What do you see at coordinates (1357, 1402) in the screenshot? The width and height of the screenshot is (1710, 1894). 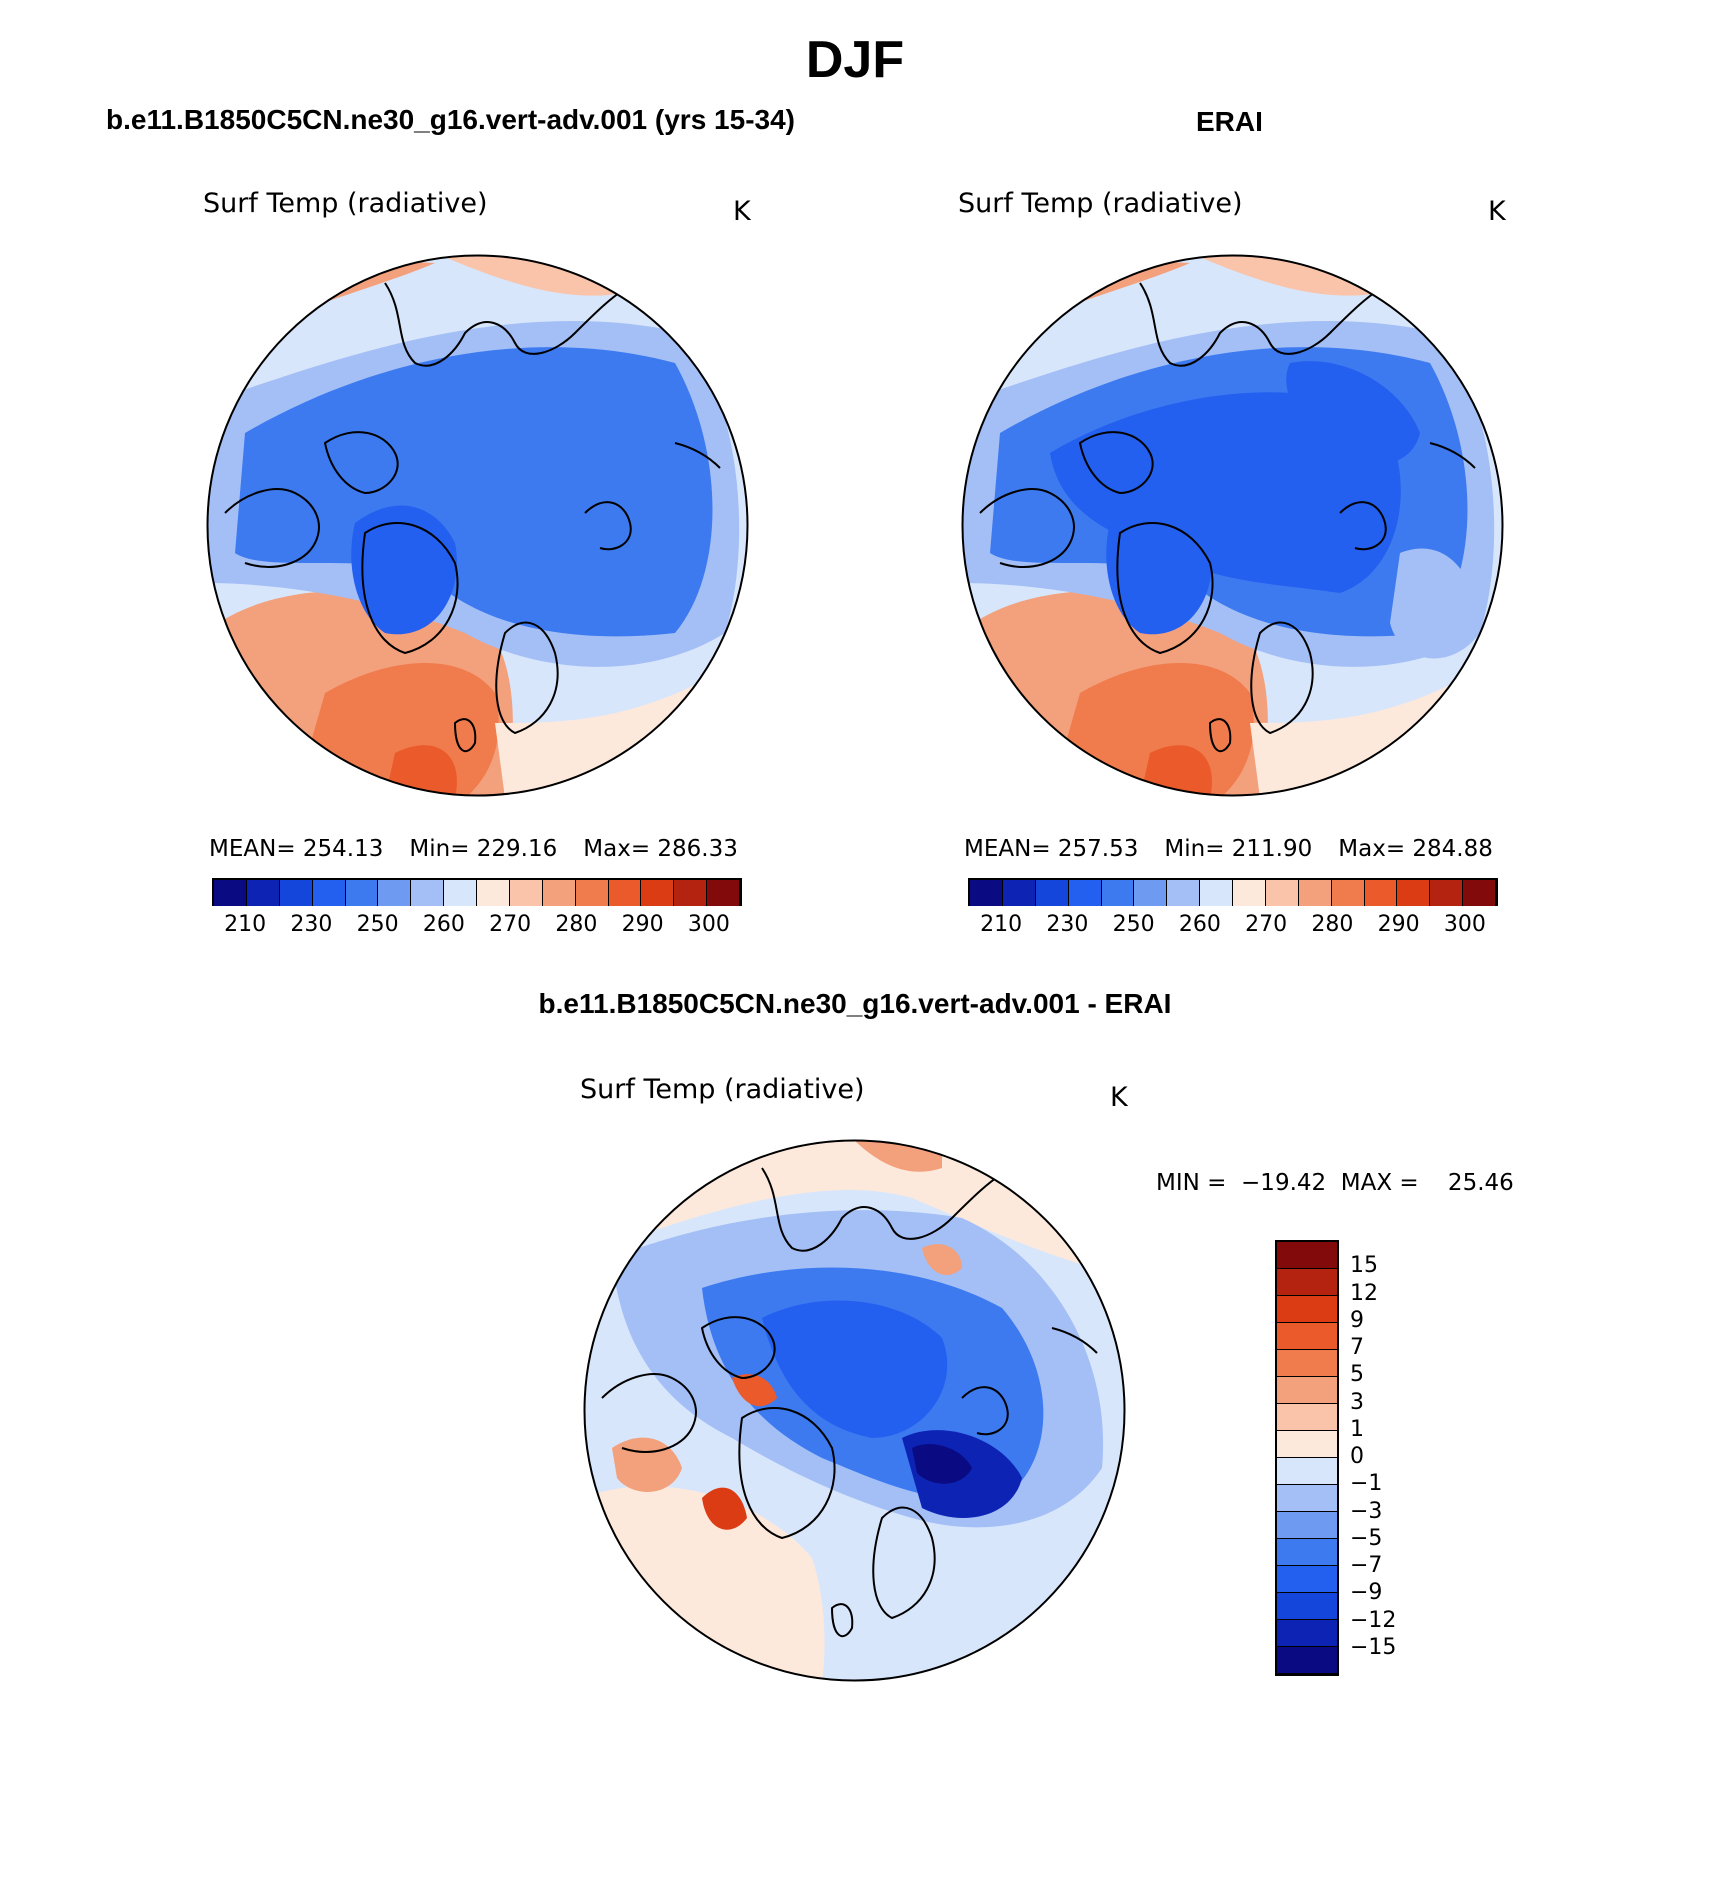 I see `diff-colorbar-tick-label: 3` at bounding box center [1357, 1402].